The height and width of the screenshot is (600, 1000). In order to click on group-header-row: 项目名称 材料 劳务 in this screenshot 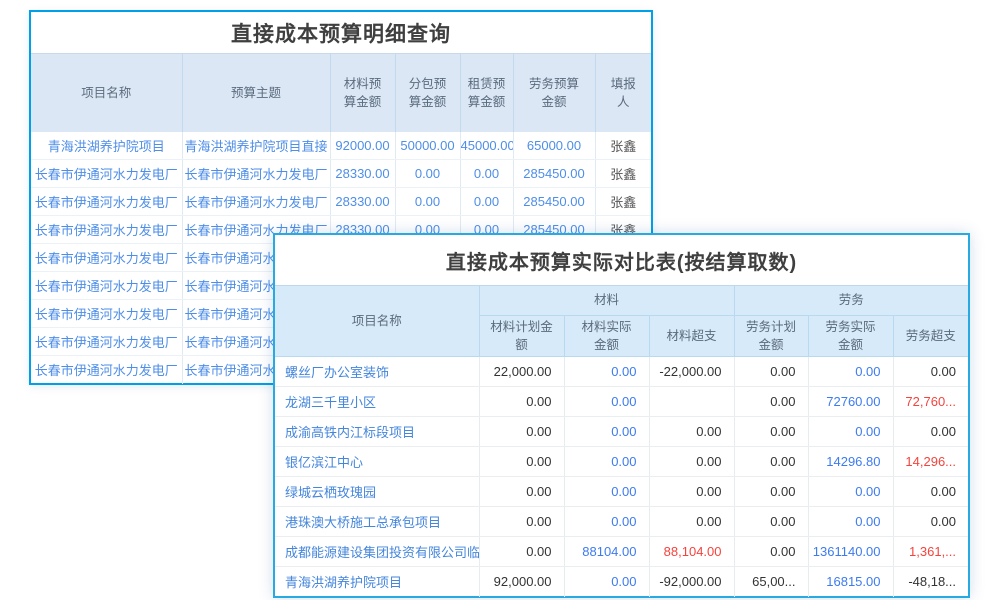, I will do `click(622, 321)`.